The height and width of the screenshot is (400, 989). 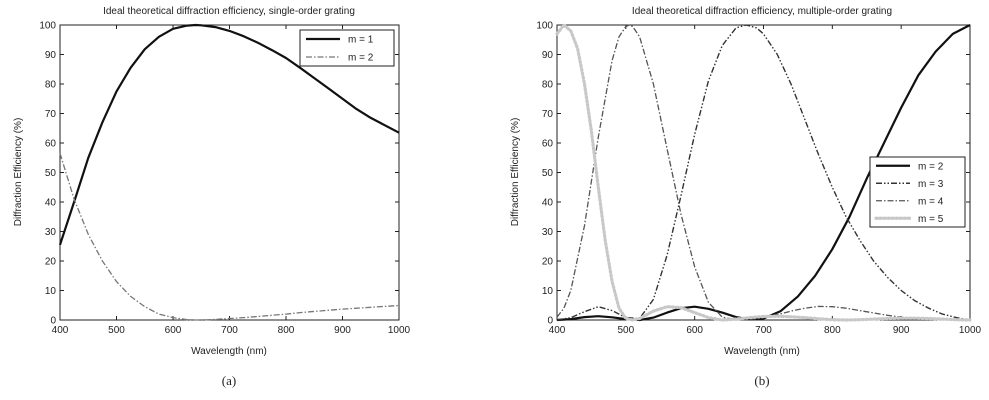 I want to click on legend: m = 2 m = 3 m = 4 m = 5, so click(x=917, y=192).